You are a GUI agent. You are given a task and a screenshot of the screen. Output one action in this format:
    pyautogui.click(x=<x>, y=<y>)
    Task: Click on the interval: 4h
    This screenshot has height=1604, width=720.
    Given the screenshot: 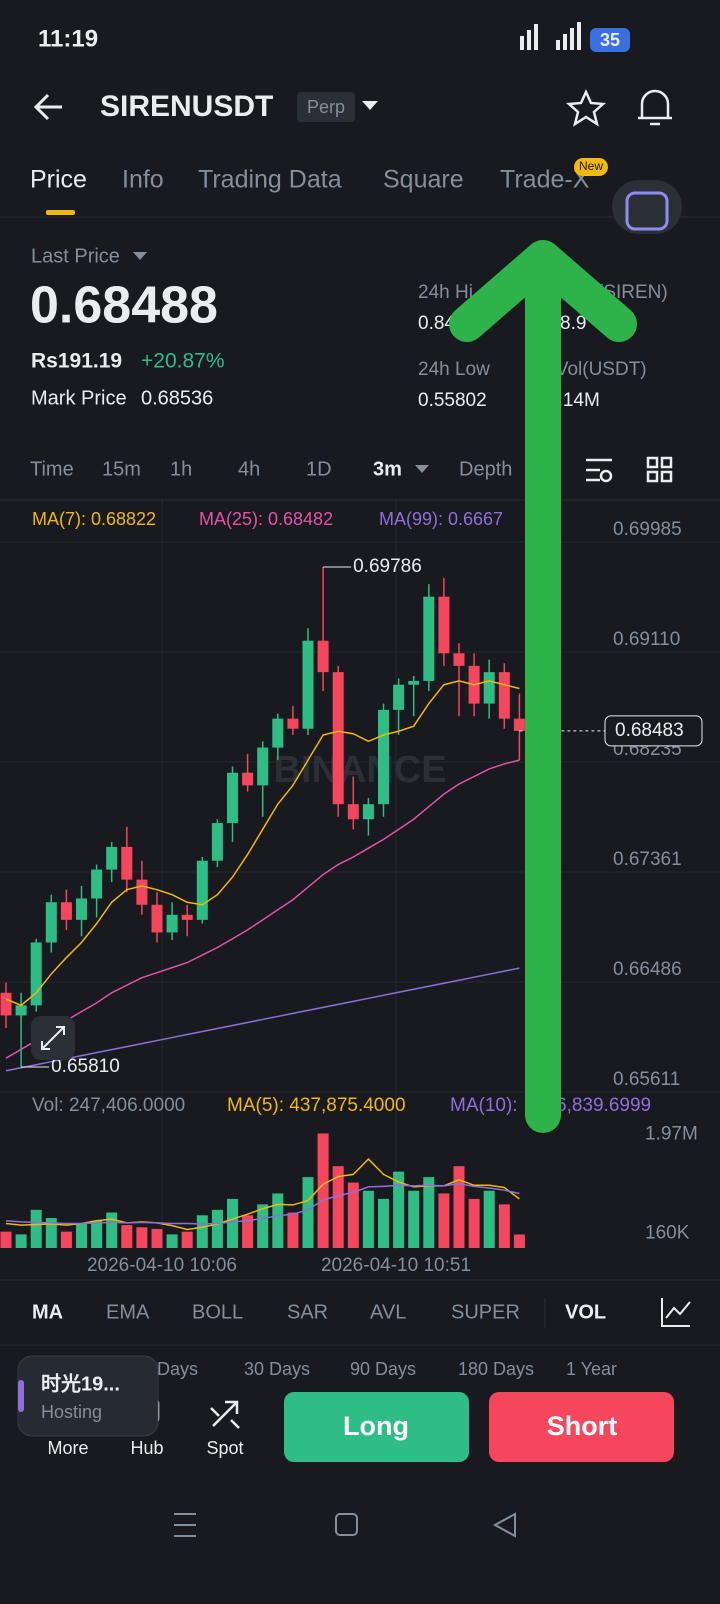 What is the action you would take?
    pyautogui.click(x=249, y=469)
    